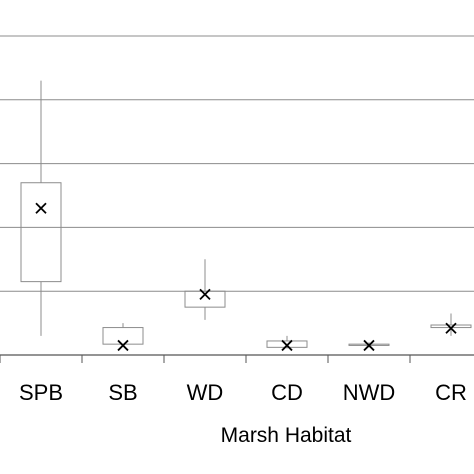 This screenshot has height=474, width=474. What do you see at coordinates (41, 392) in the screenshot?
I see `x-tick-label: SPB` at bounding box center [41, 392].